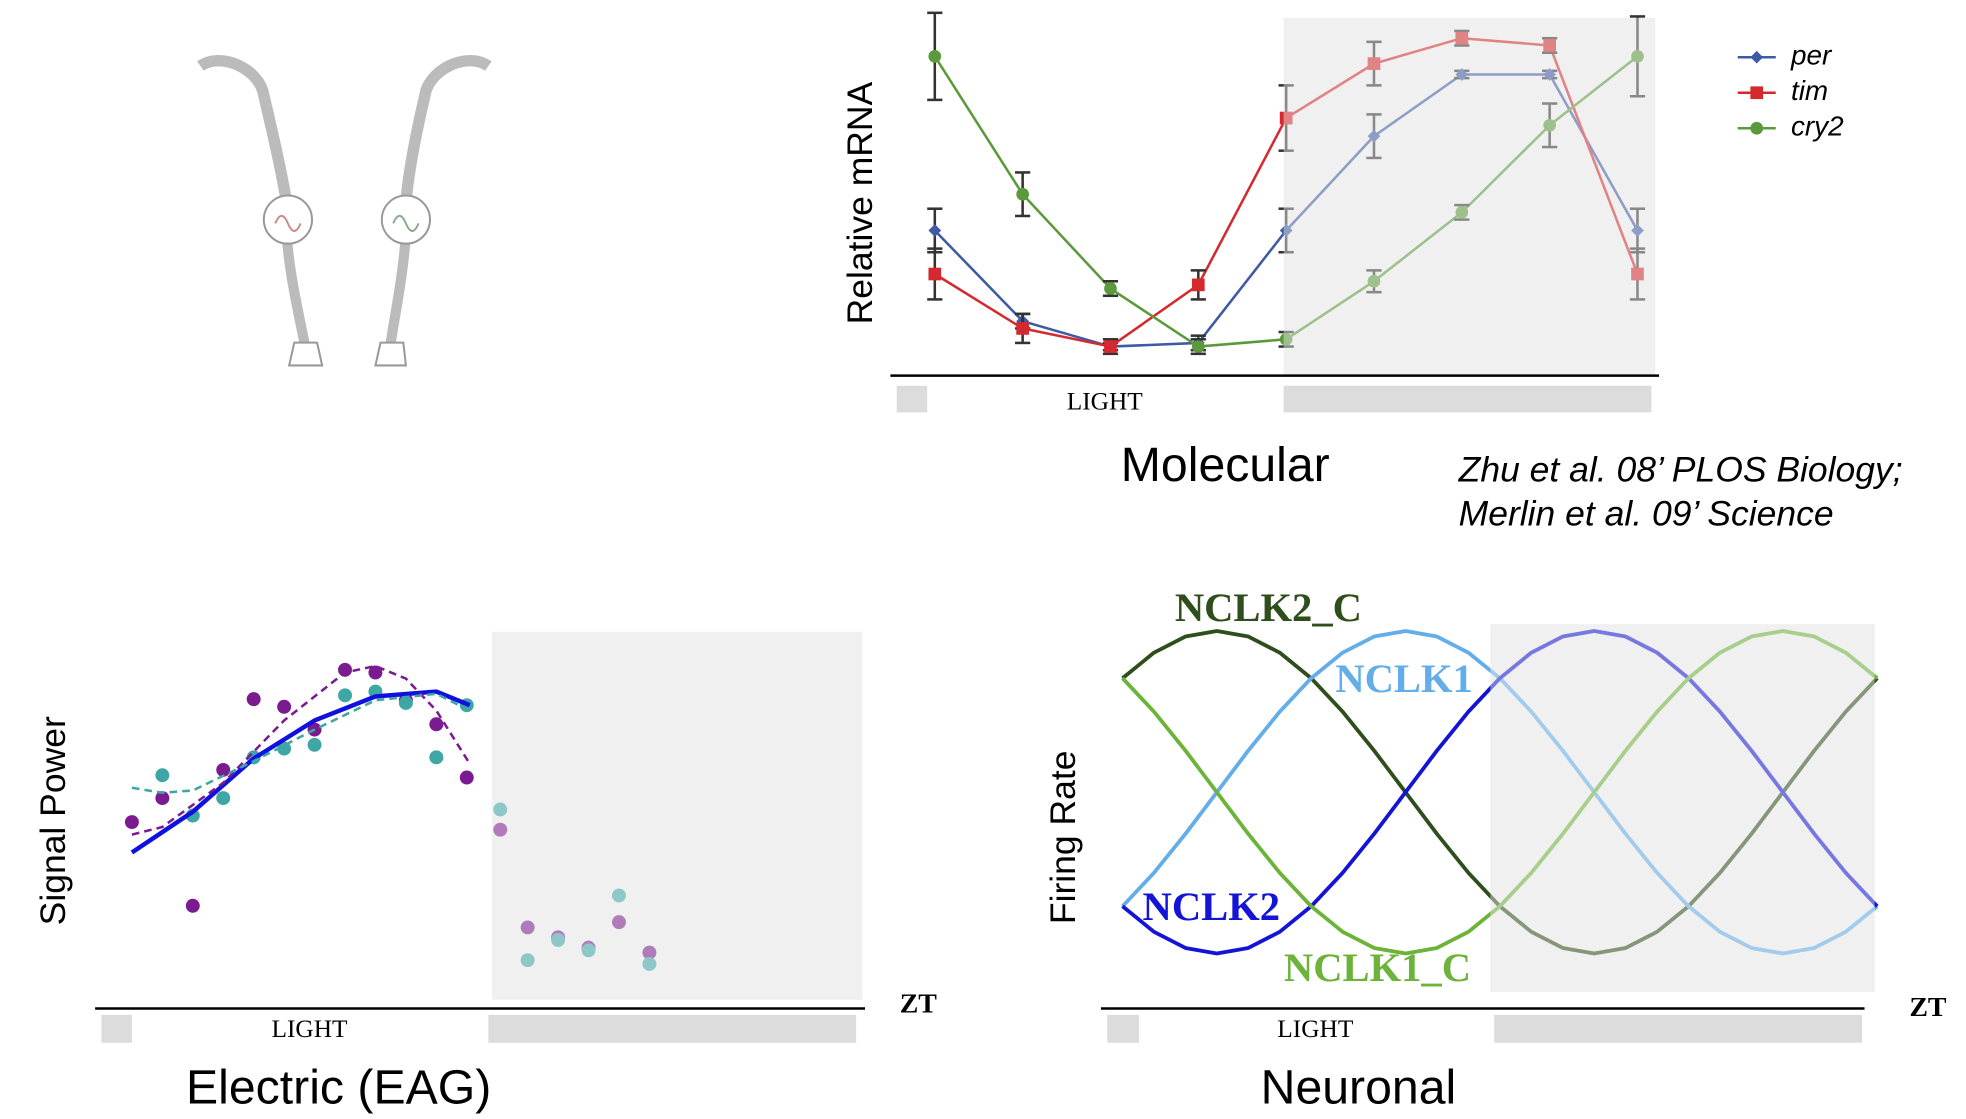  Describe the element at coordinates (1404, 678) in the screenshot. I see `series-label: NCLK1` at that location.